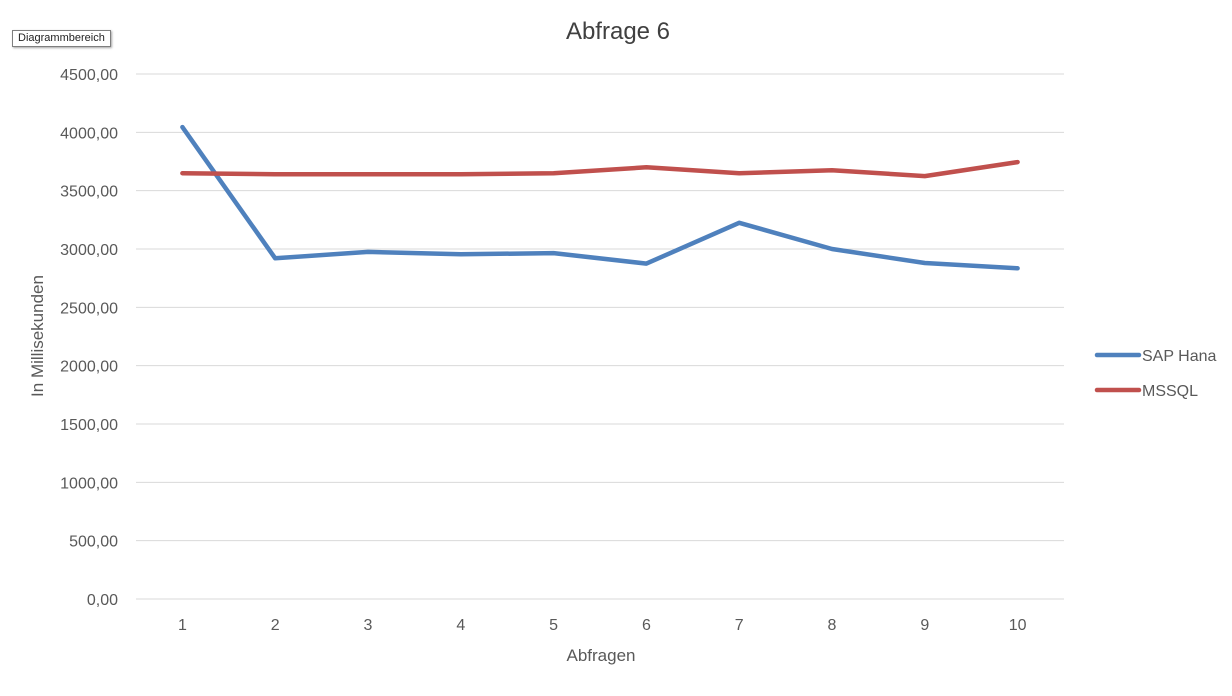  I want to click on x-tick-label: 2, so click(275, 625).